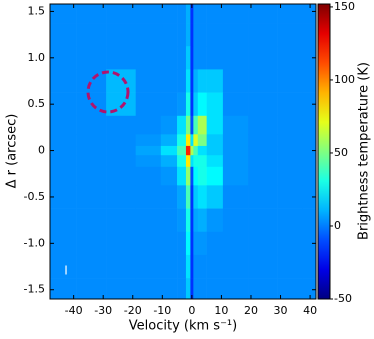 Image resolution: width=374 pixels, height=339 pixels. What do you see at coordinates (34, 242) in the screenshot?
I see `y-tick-label: -1.0` at bounding box center [34, 242].